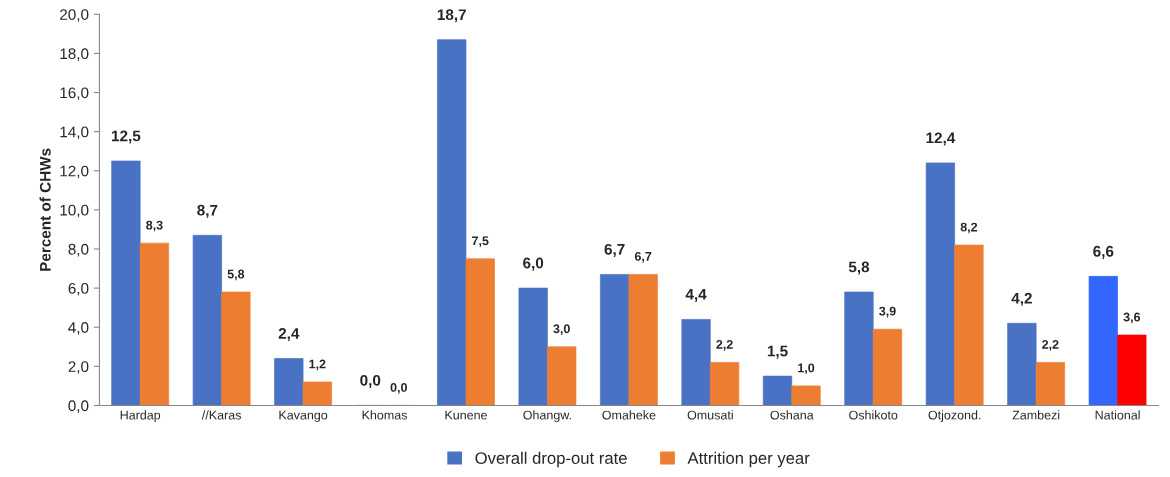  I want to click on x-tick-label: //Karas, so click(221, 415).